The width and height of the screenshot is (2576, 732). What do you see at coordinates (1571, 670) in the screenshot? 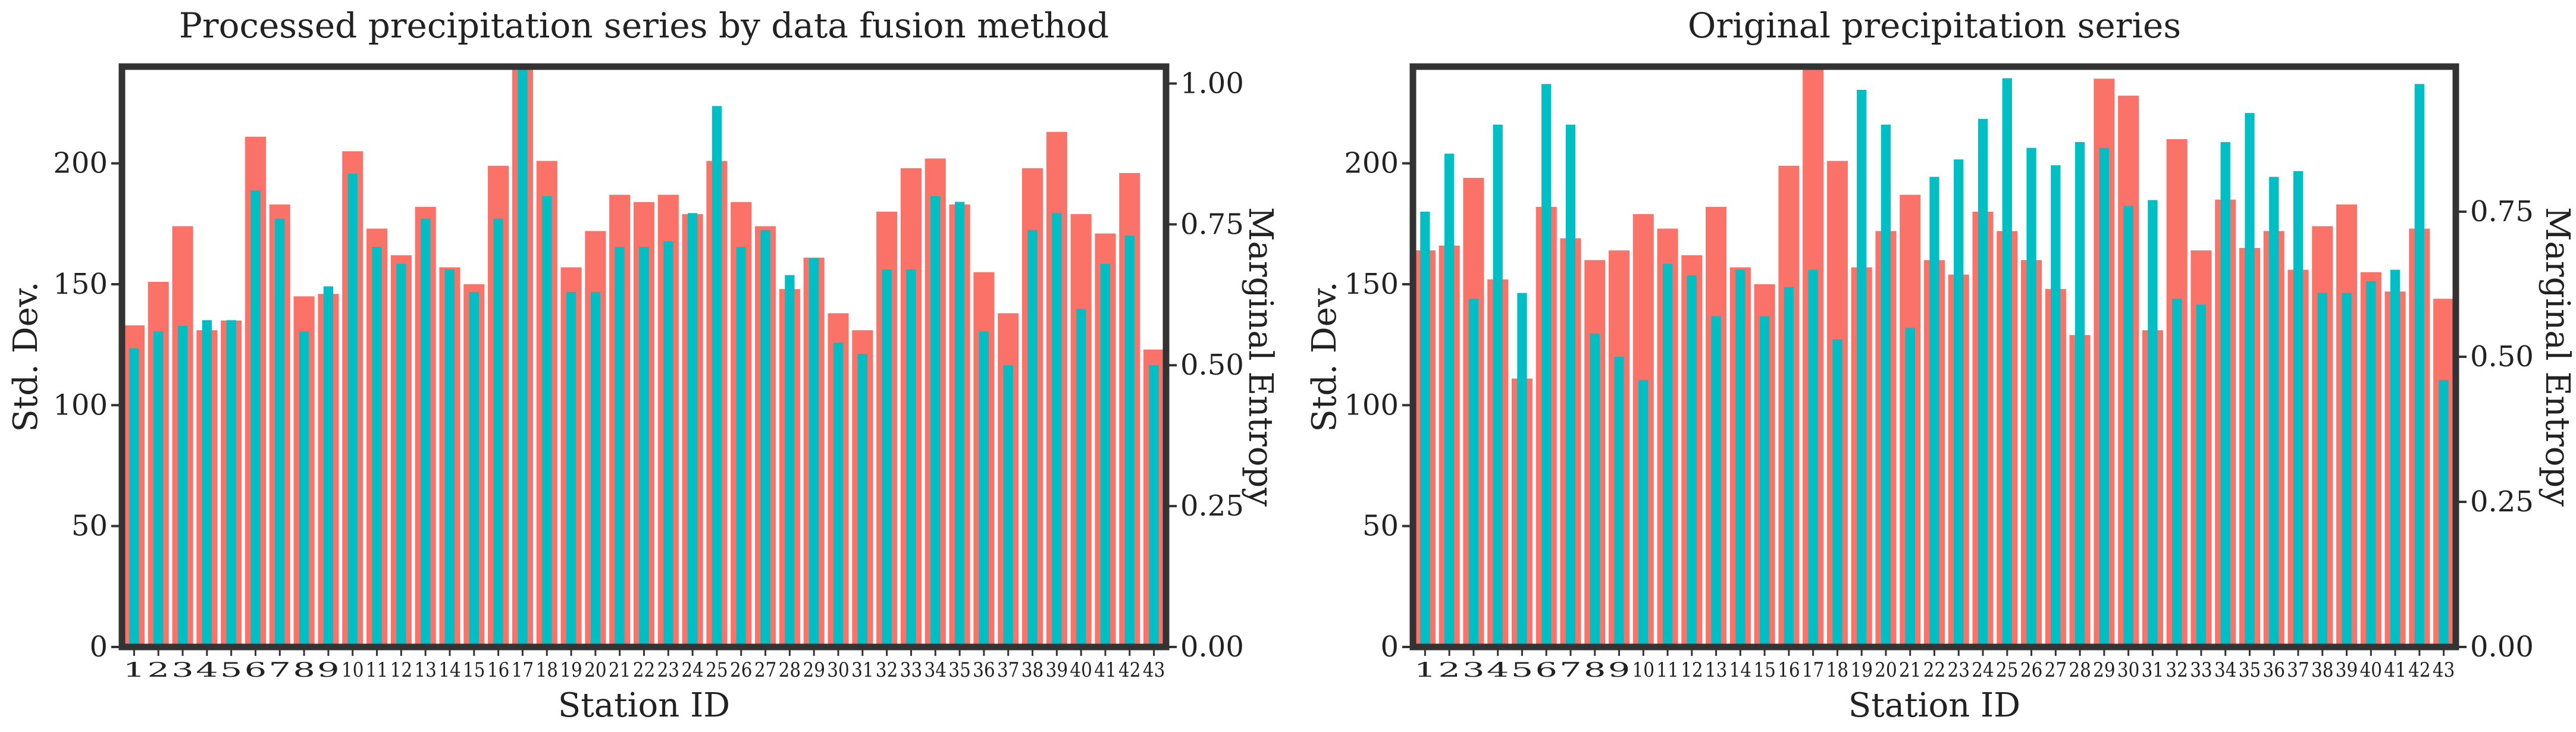
I see `x-tick-label: 7` at bounding box center [1571, 670].